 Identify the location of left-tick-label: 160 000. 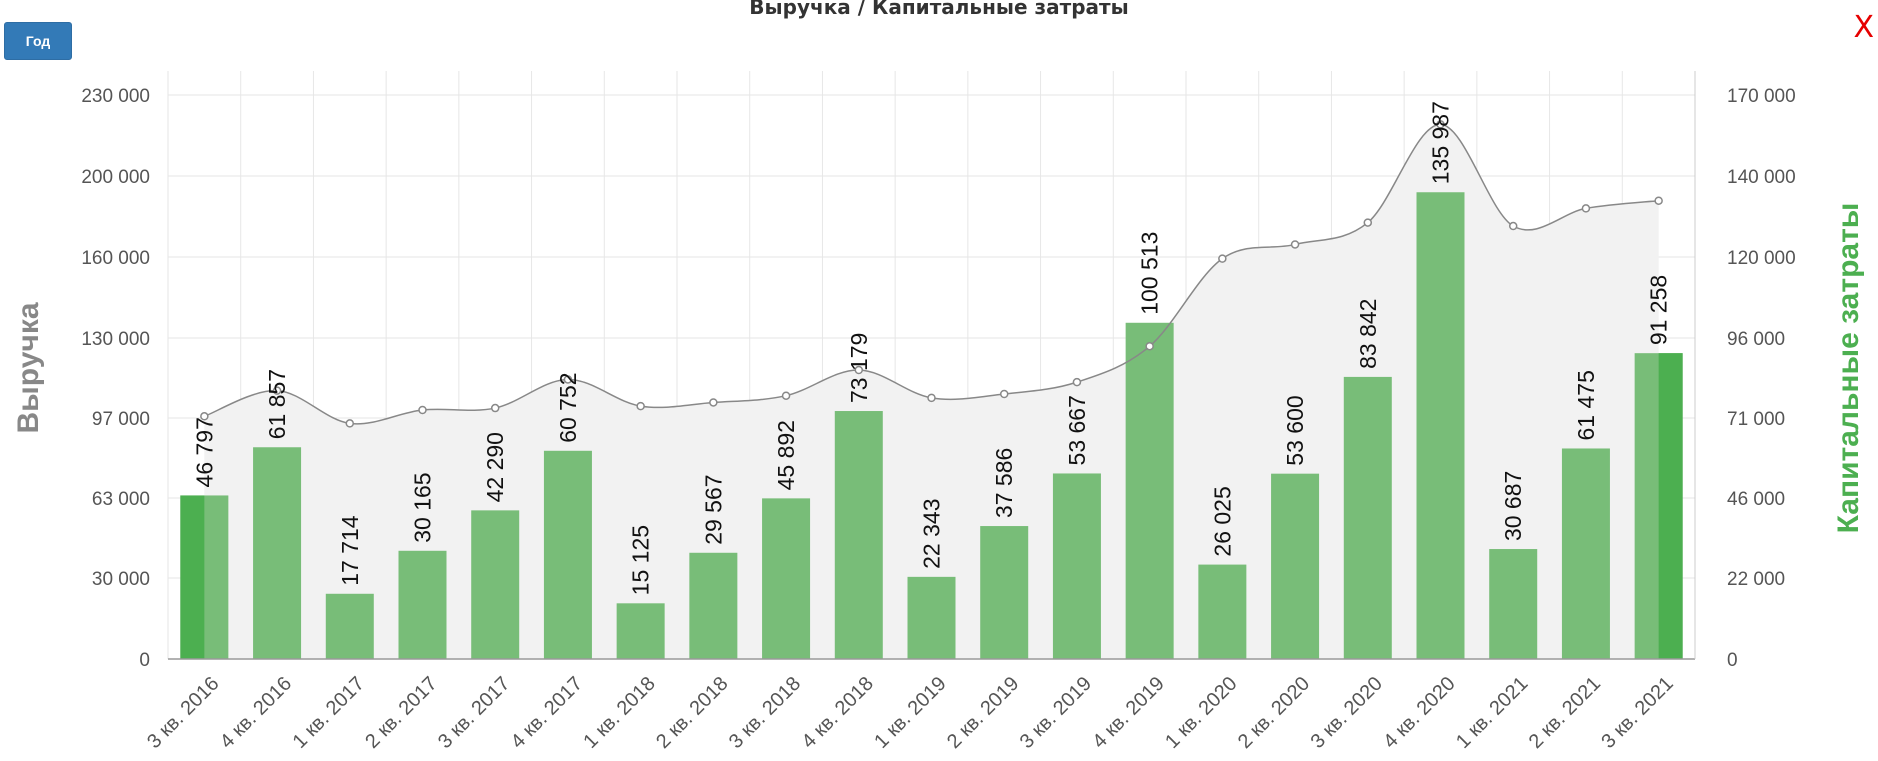
(115, 258).